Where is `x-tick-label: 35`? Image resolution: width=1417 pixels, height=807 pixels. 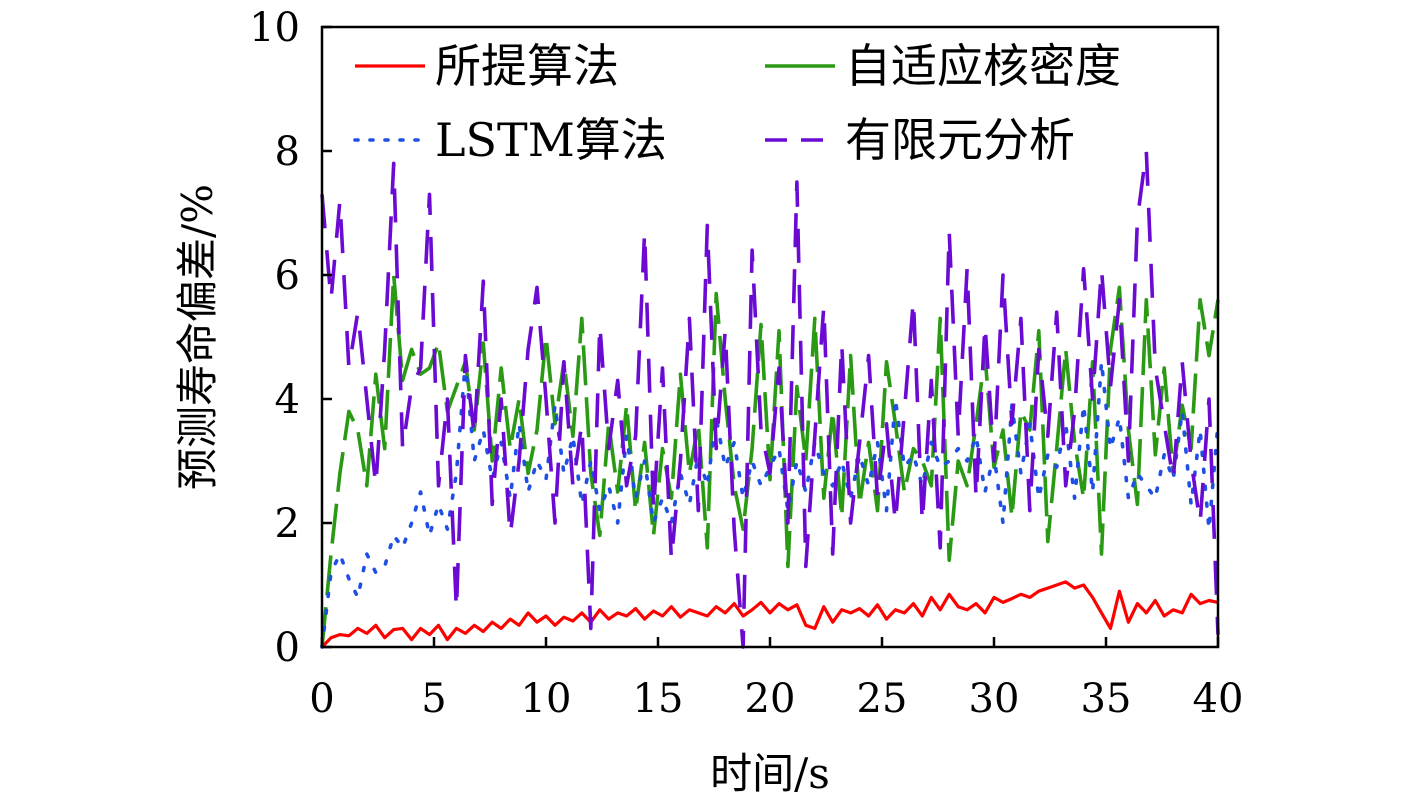
x-tick-label: 35 is located at coordinates (1106, 699).